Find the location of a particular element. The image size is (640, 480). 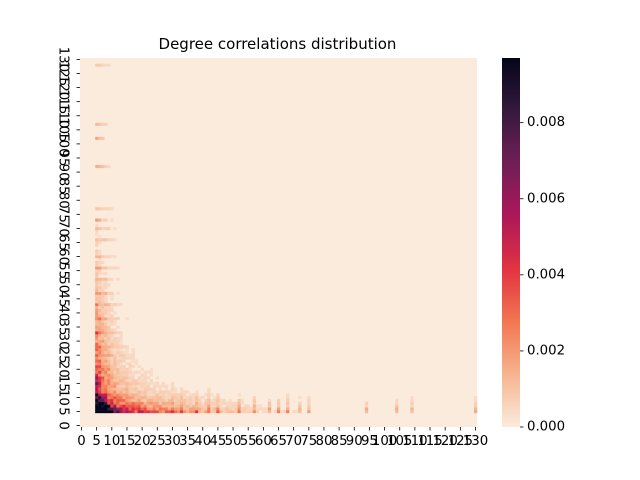

y-tick-label: 50 is located at coordinates (63, 284).